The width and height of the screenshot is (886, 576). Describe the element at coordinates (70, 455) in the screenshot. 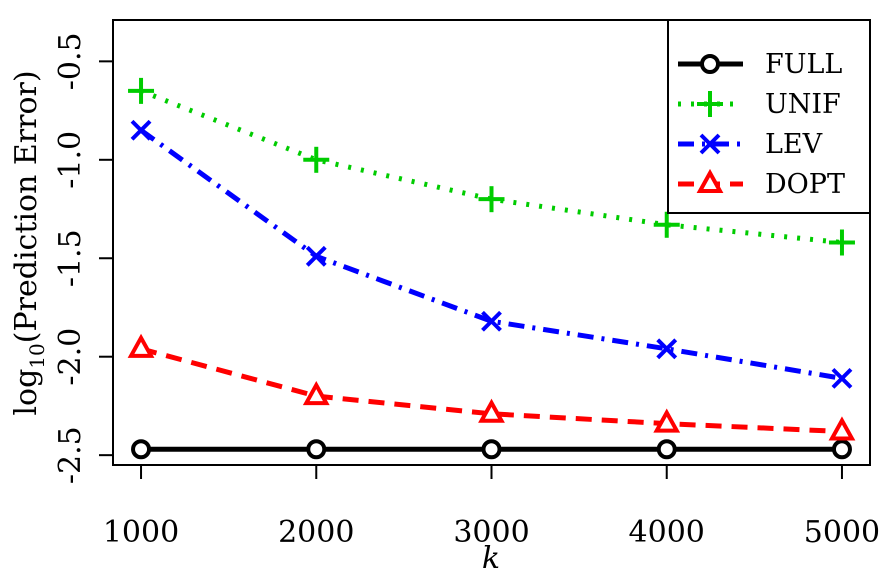

I see `y-tick-label: -2.5` at that location.